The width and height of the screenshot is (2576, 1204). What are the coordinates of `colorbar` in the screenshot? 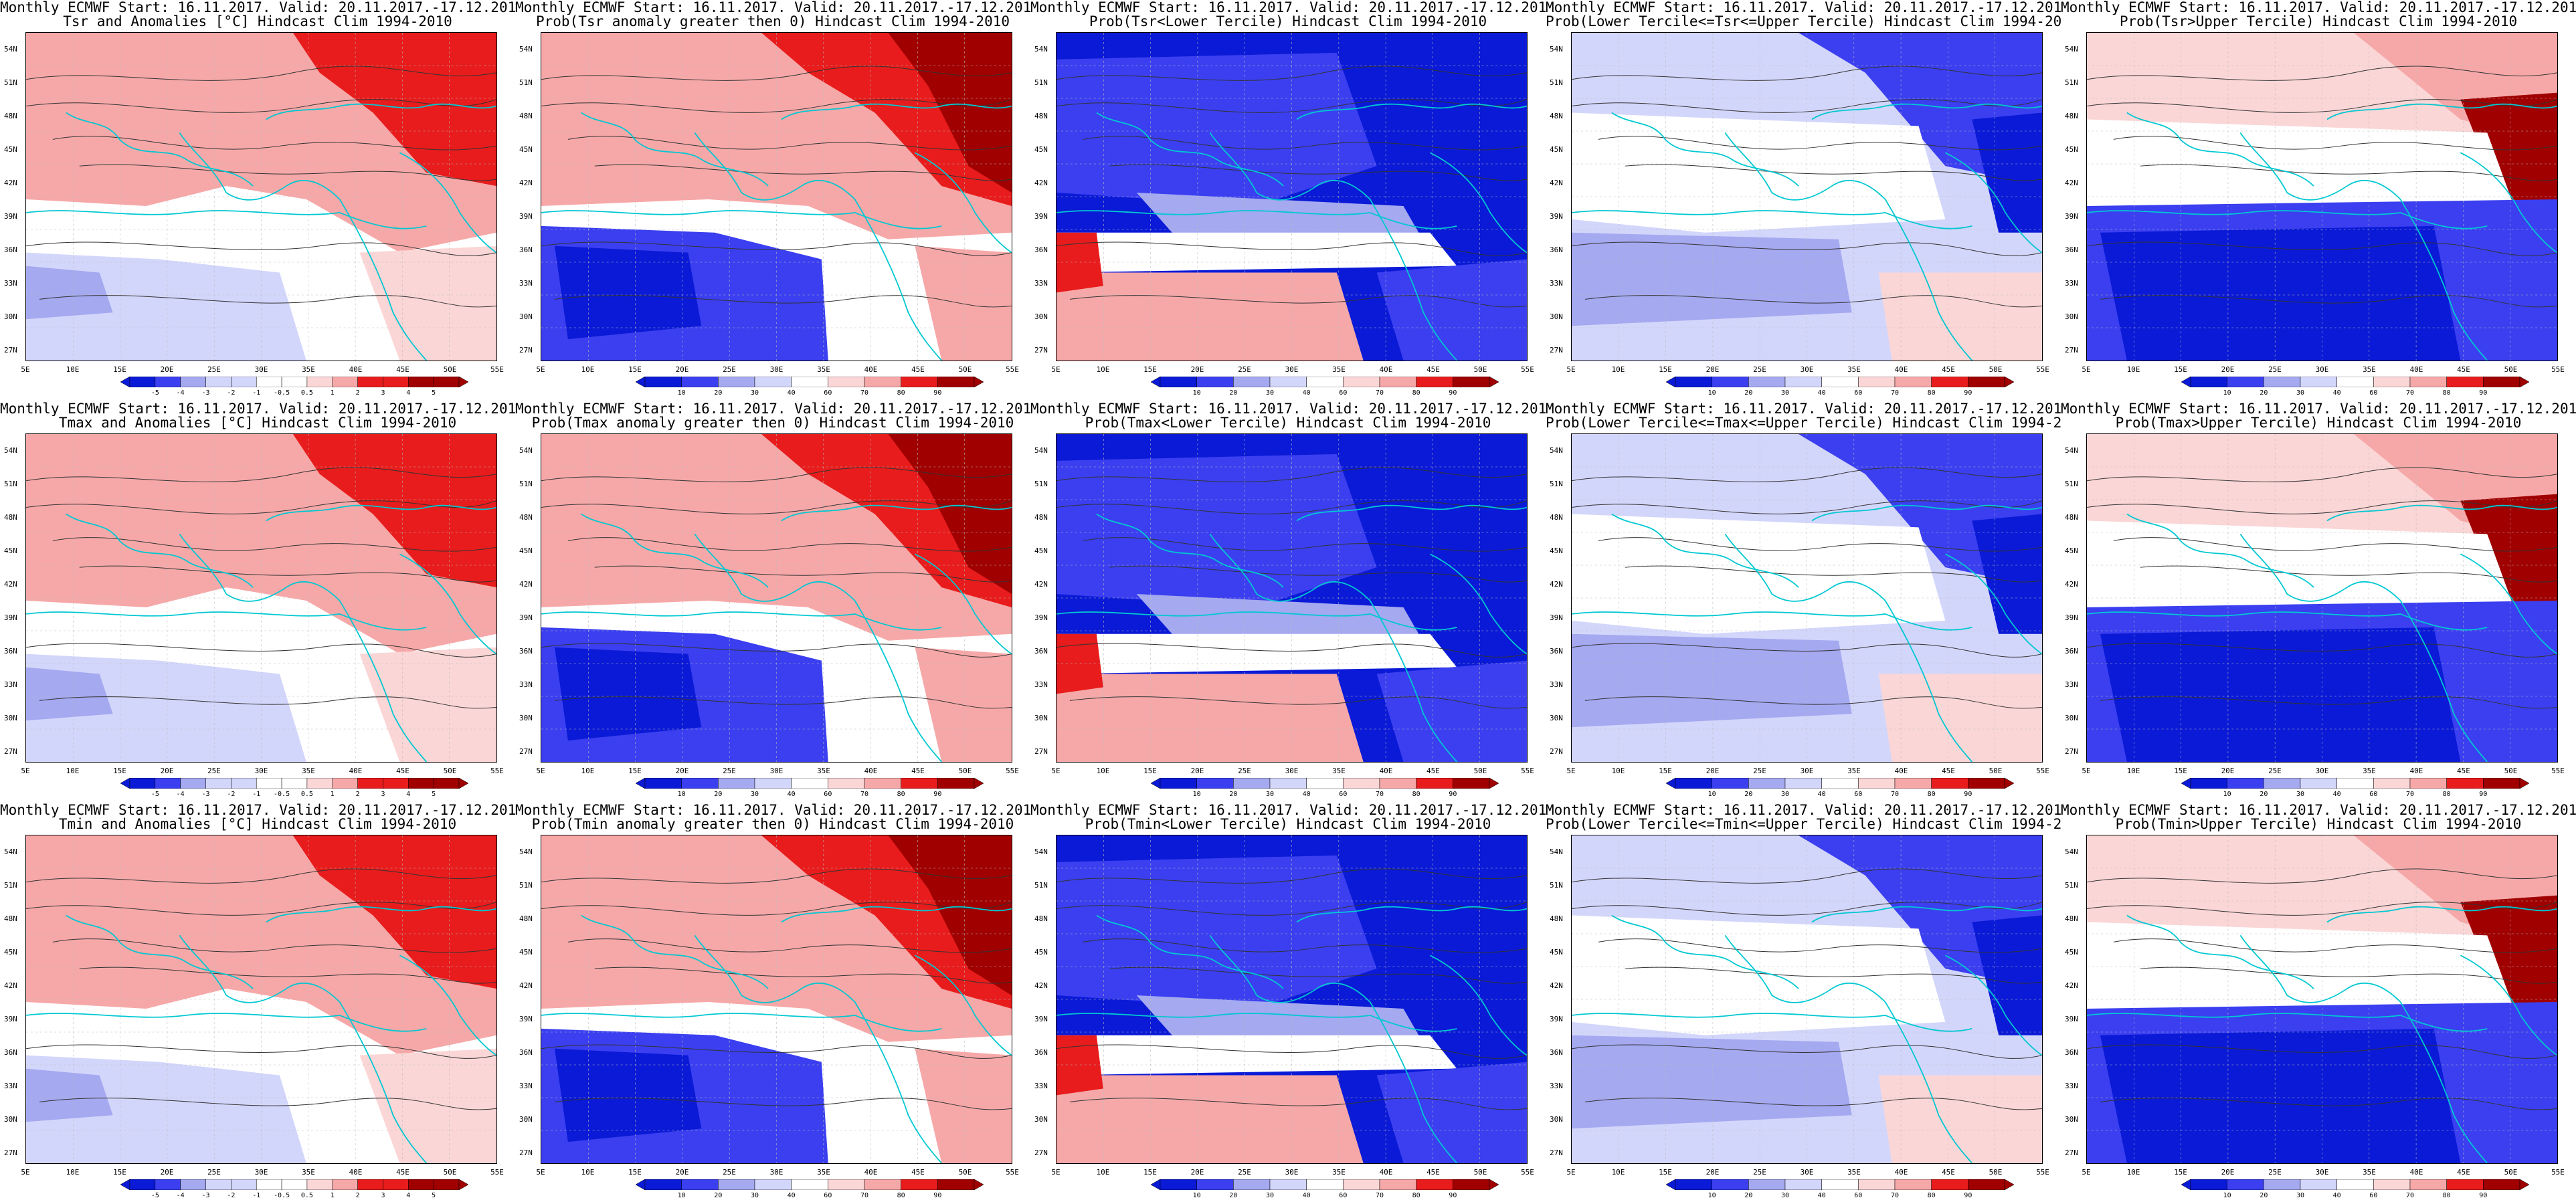 It's located at (2355, 1184).